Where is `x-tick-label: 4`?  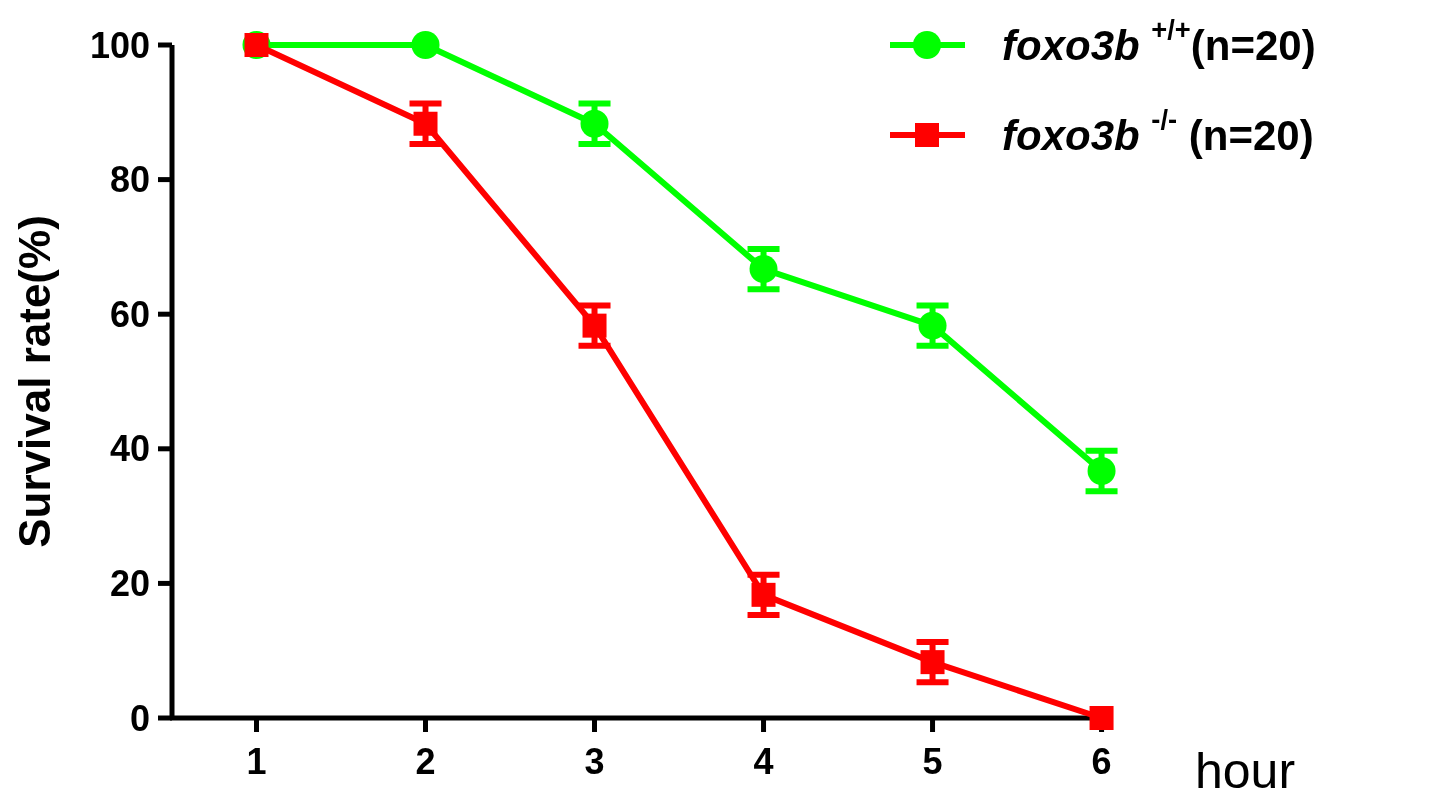
x-tick-label: 4 is located at coordinates (763, 761).